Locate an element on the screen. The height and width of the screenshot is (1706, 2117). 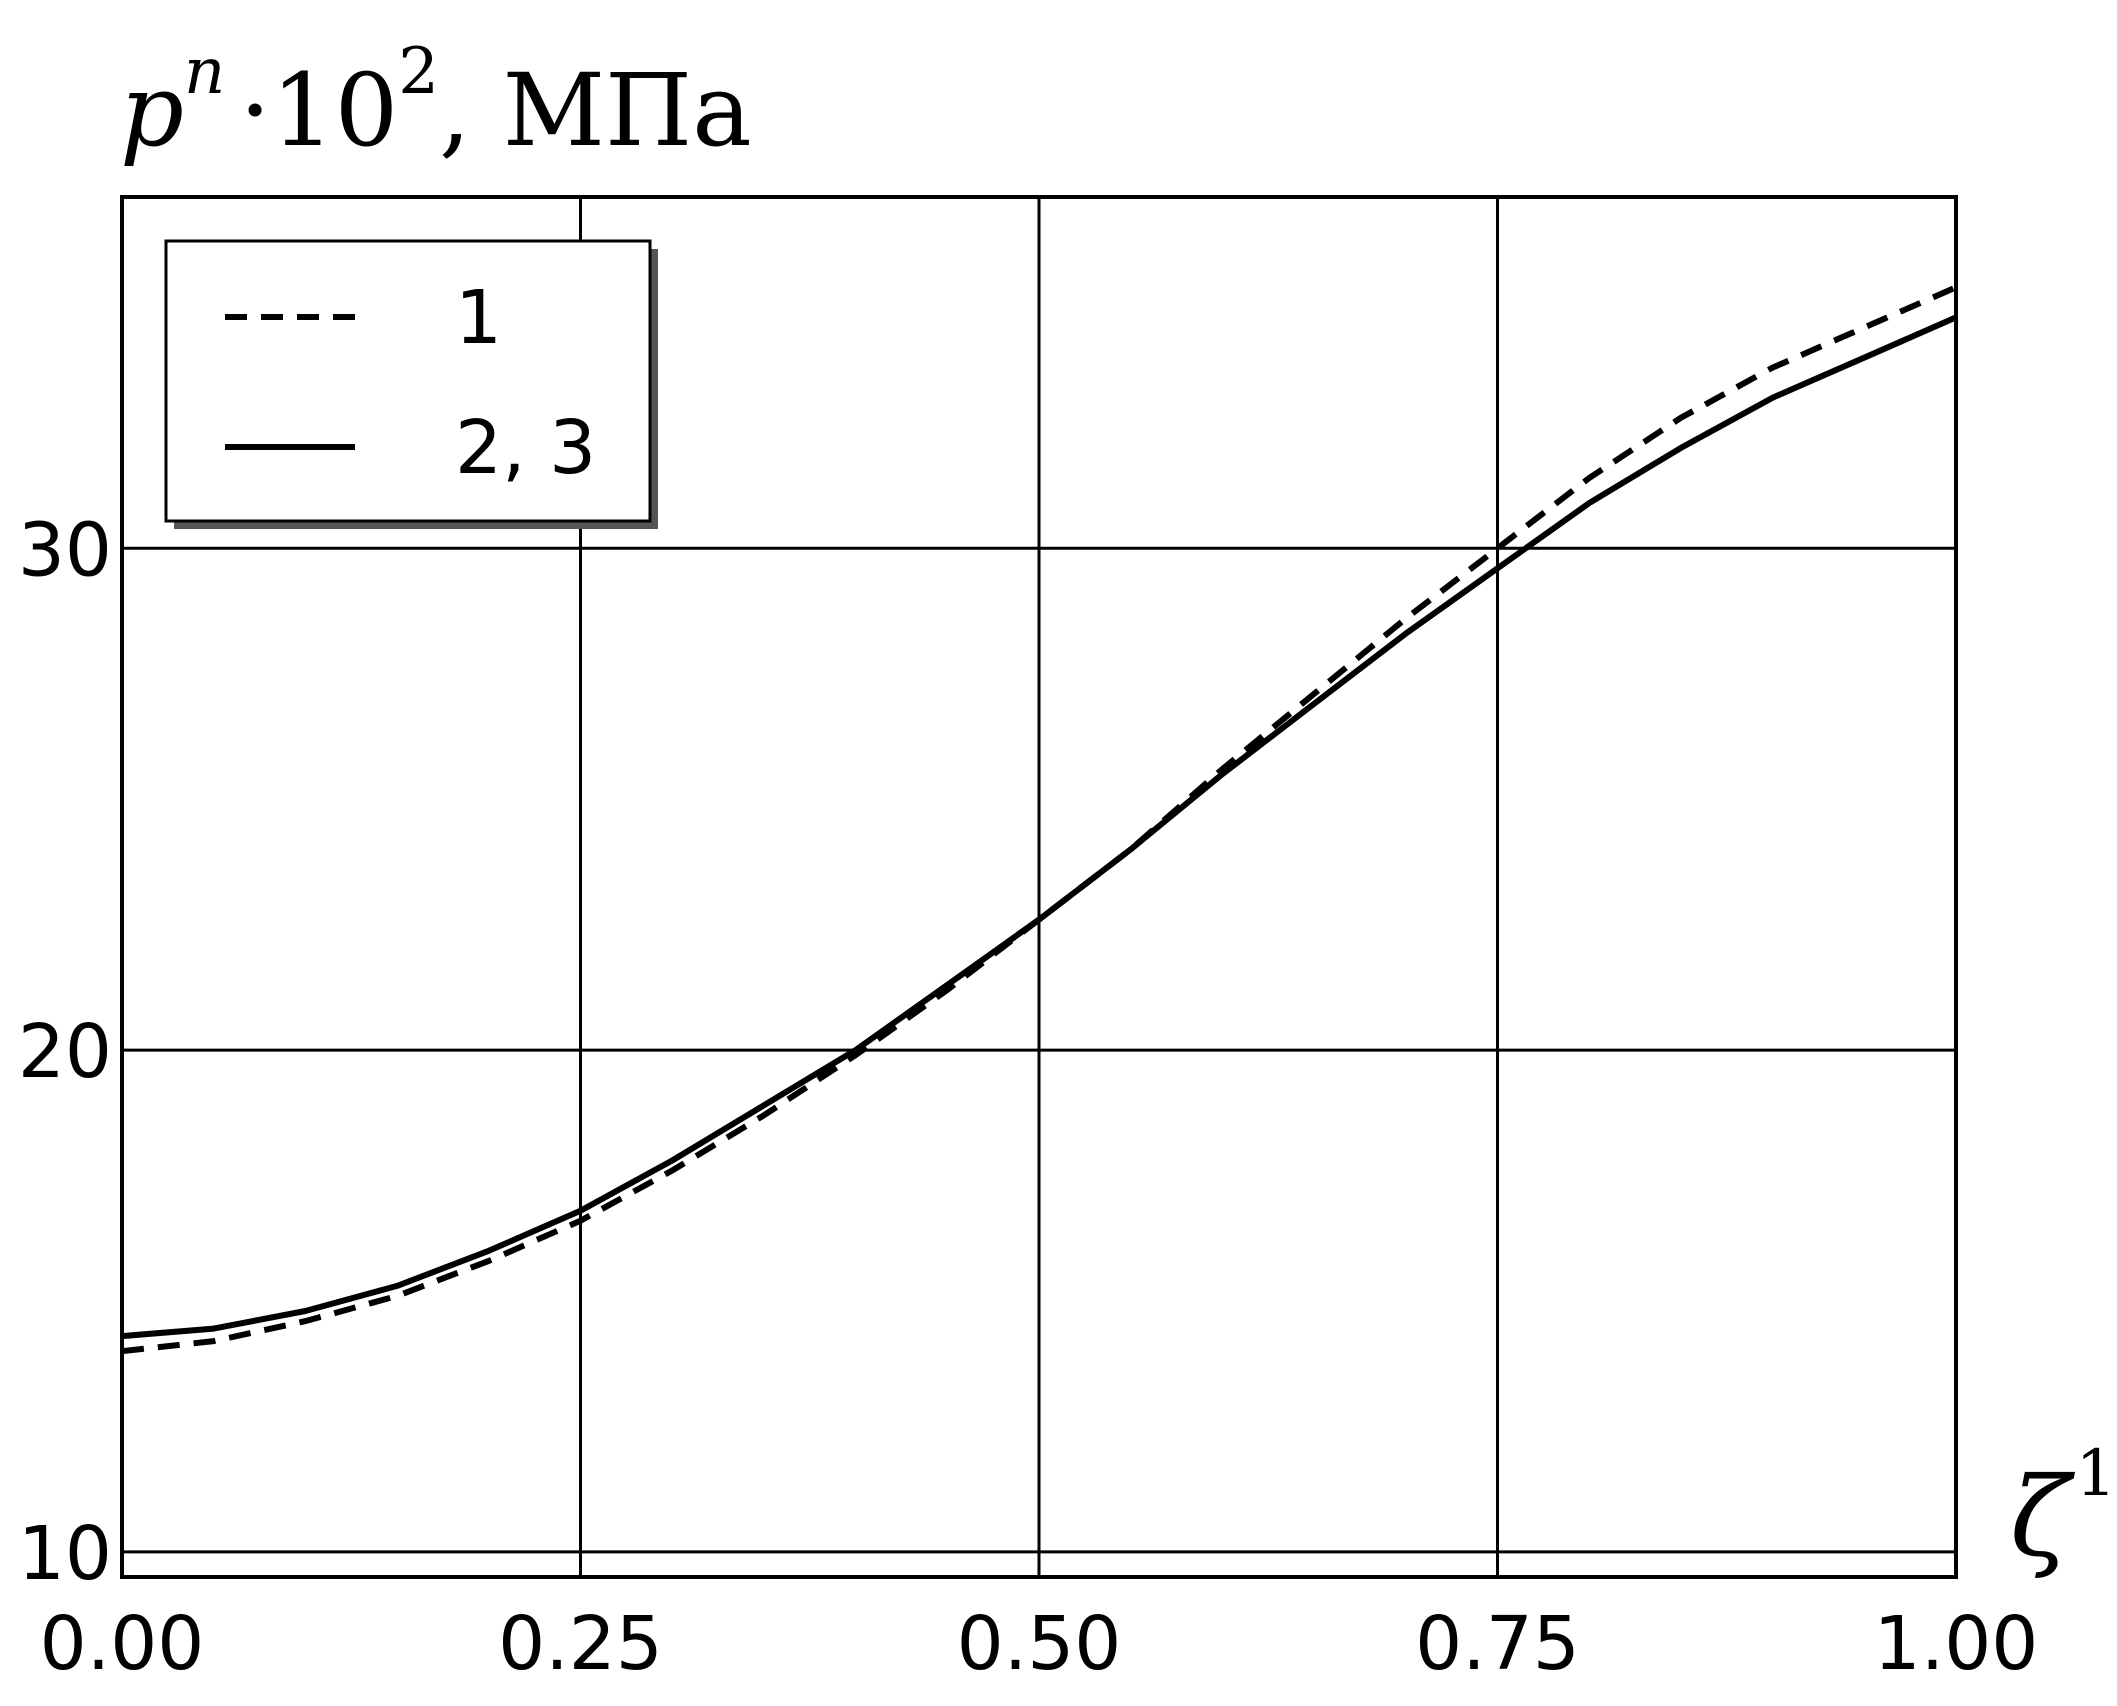
y-axis-label-sup2: 2 is located at coordinates (418, 72).